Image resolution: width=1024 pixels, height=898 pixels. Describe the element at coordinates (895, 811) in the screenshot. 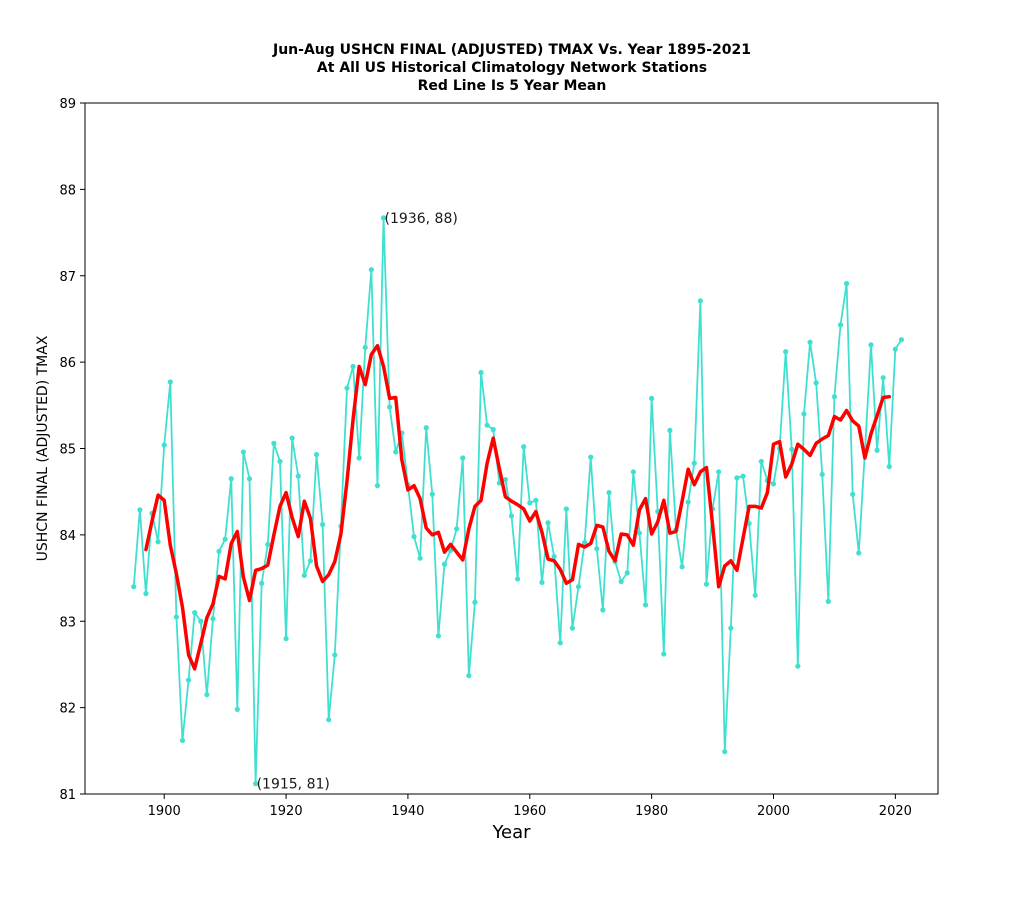

I see `x-tick-label: 2020` at that location.